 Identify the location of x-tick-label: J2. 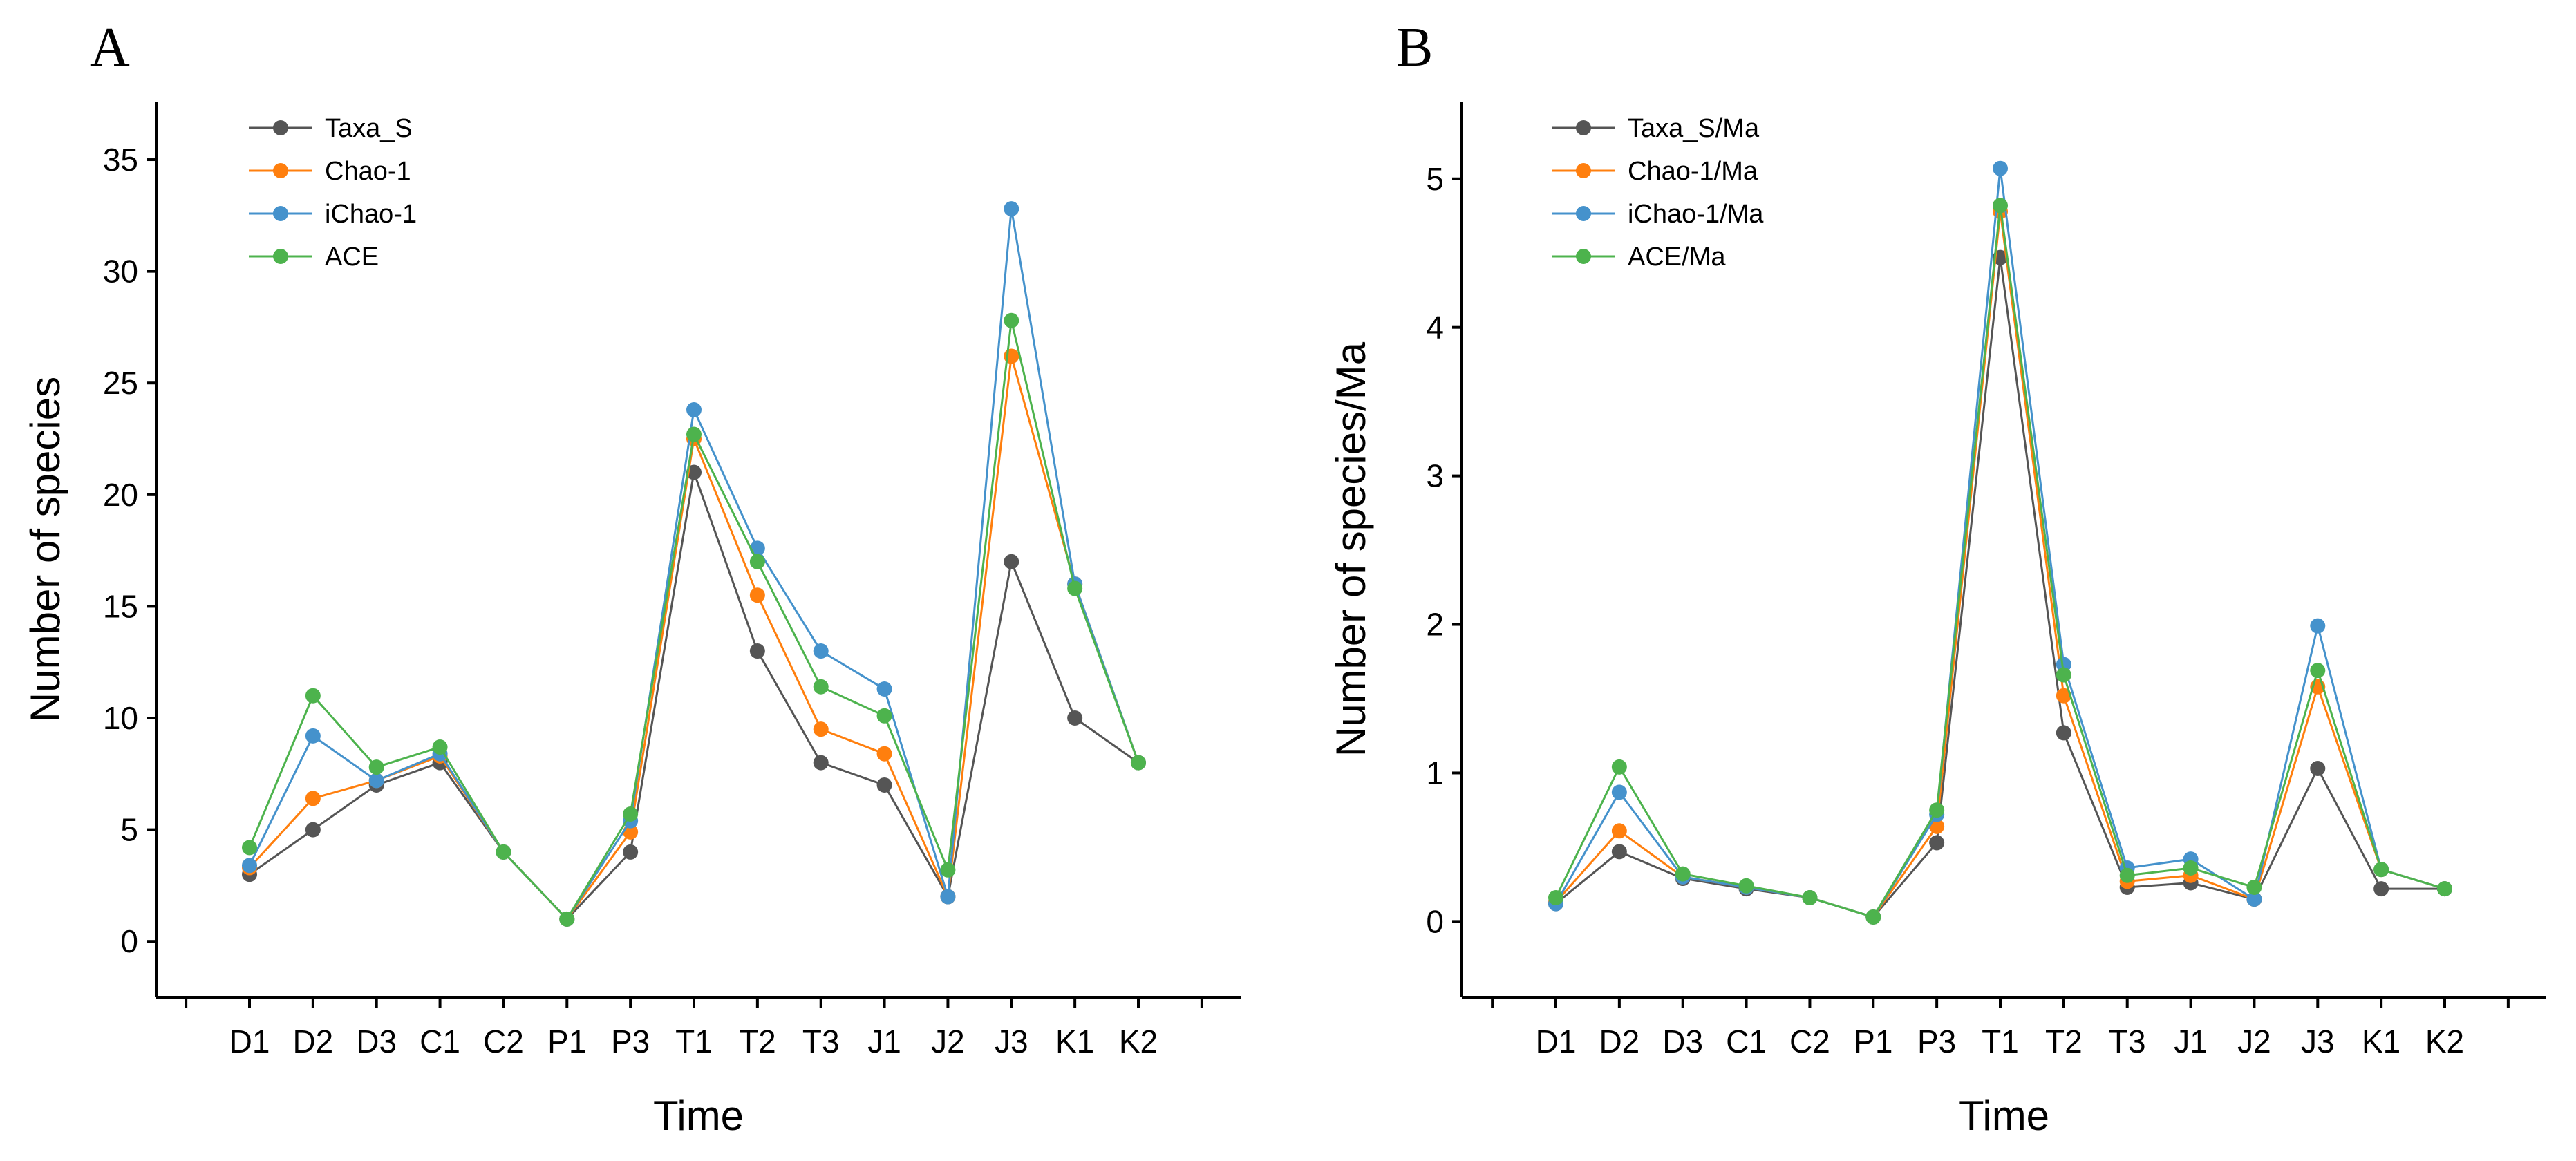
(2254, 1041).